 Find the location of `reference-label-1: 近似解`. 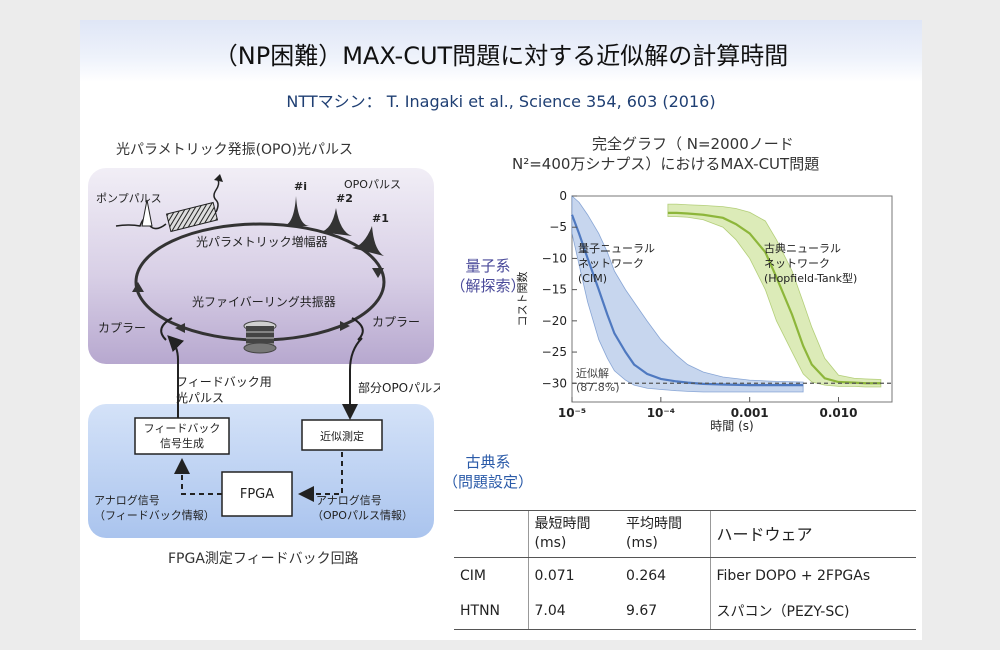

reference-label-1: 近似解 is located at coordinates (592, 373).